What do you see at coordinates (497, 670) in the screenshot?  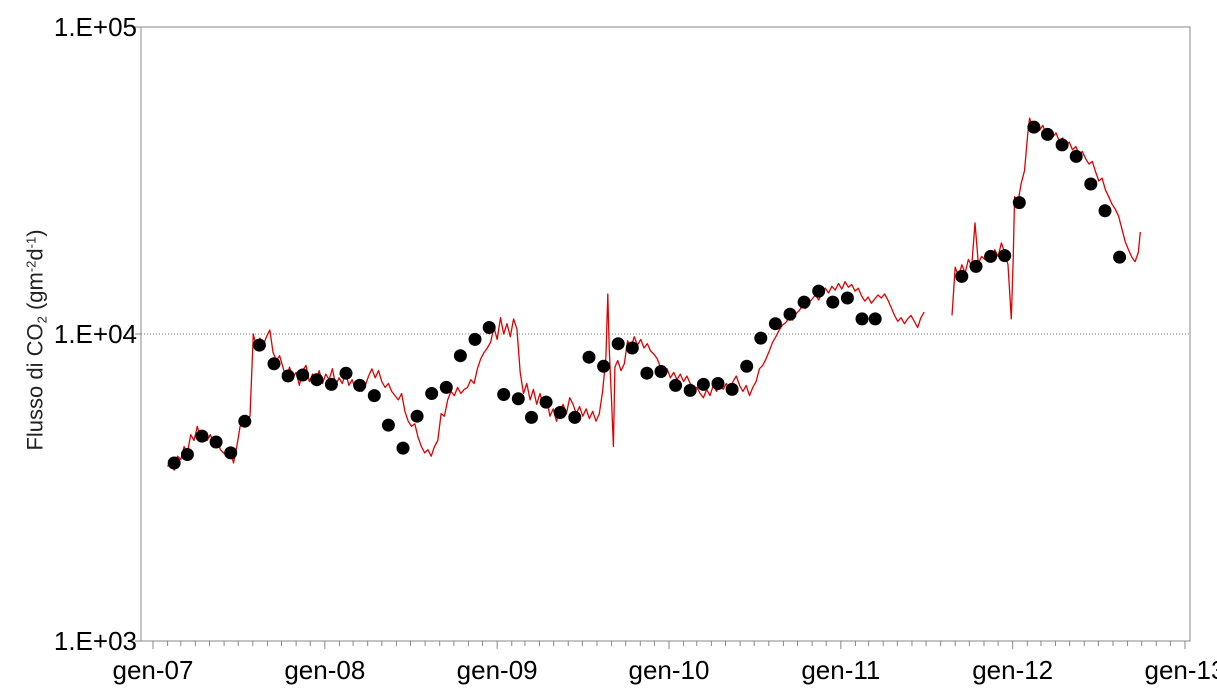 I see `x-tick-label: gen-09` at bounding box center [497, 670].